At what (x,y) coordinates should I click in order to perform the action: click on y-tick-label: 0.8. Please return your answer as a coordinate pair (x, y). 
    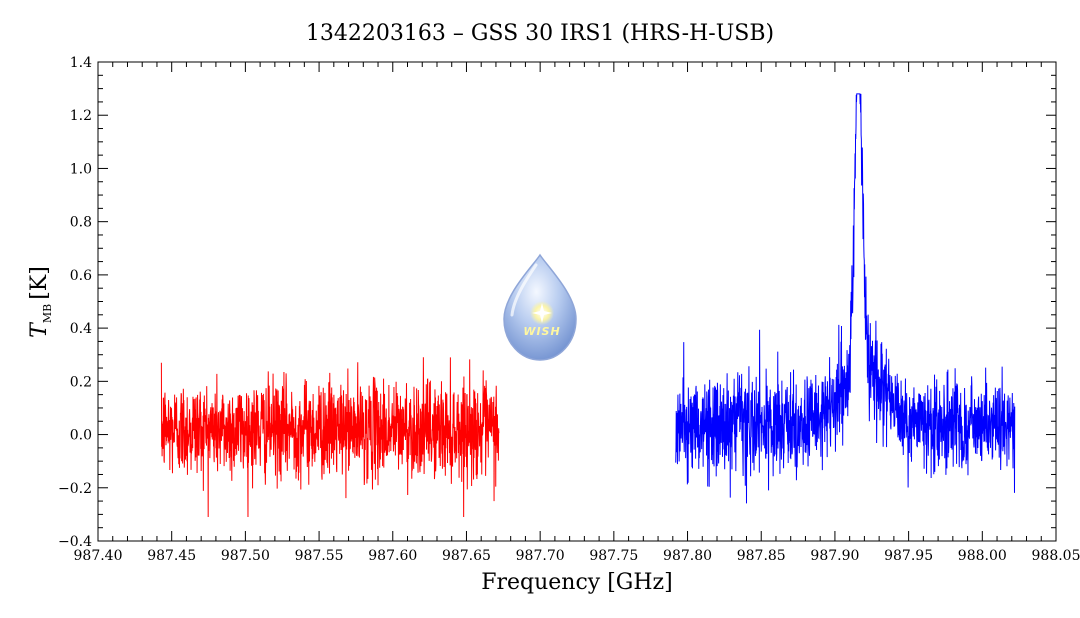
    Looking at the image, I should click on (81, 223).